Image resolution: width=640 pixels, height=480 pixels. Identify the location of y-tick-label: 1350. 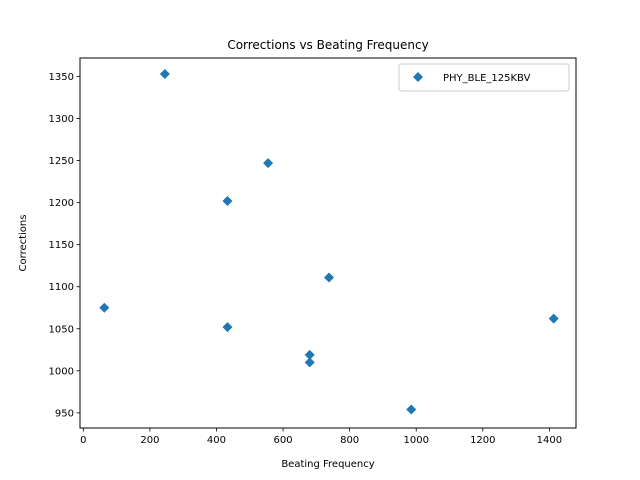
(61, 77).